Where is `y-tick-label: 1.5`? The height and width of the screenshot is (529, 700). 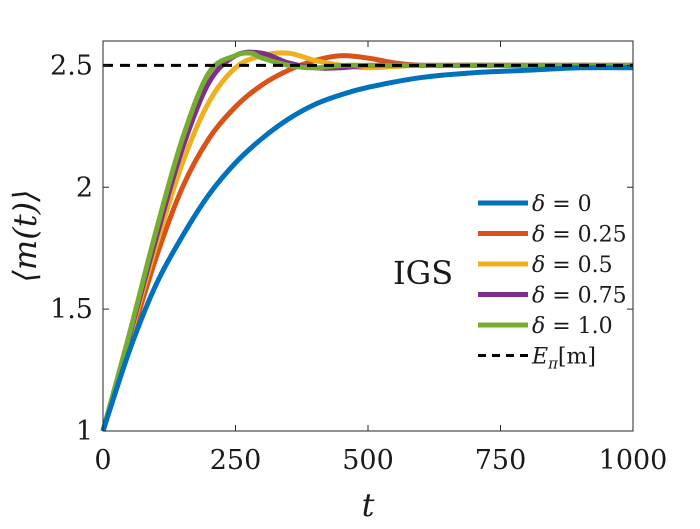 y-tick-label: 1.5 is located at coordinates (71, 309).